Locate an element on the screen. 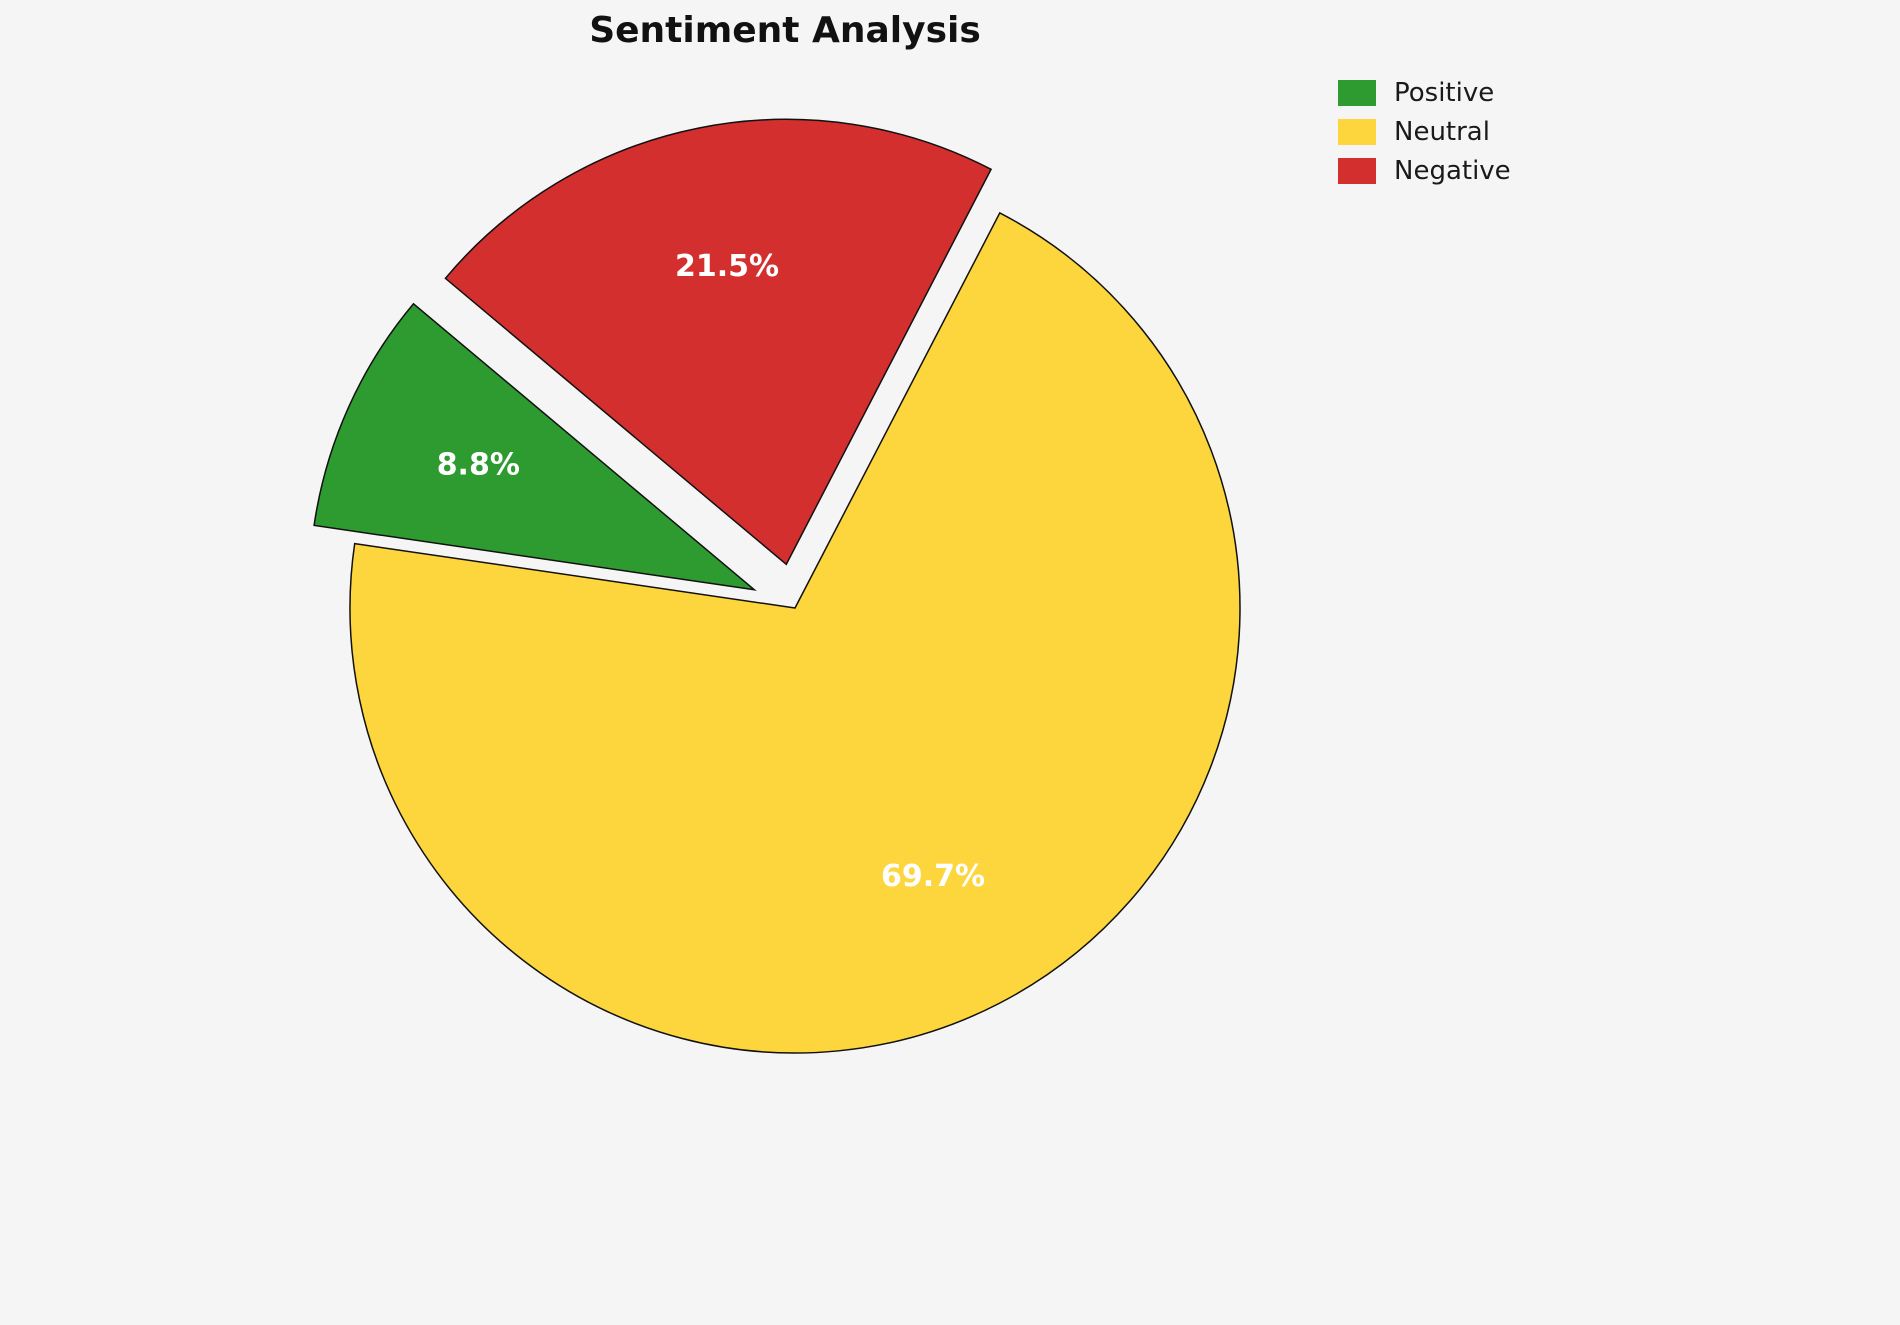  chart-title: Sentiment Analysis is located at coordinates (785, 30).